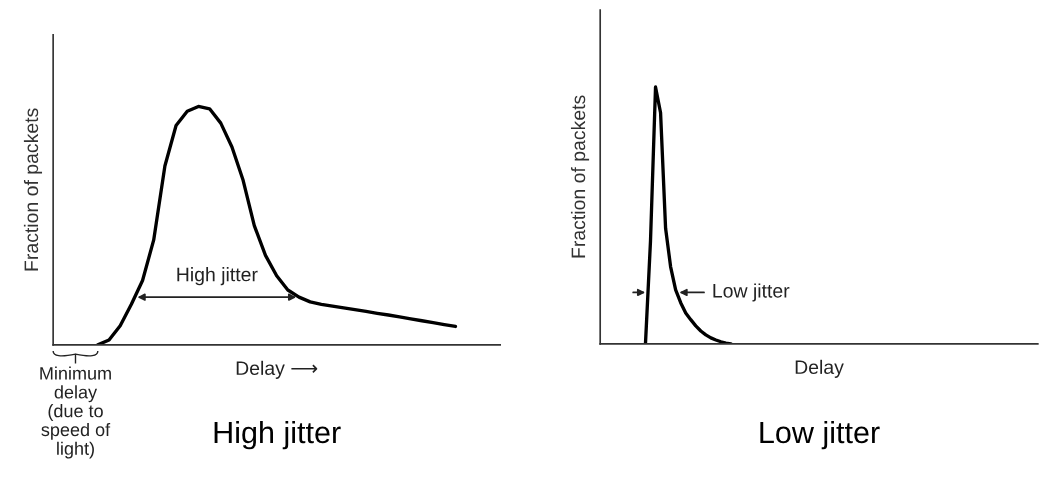 The image size is (1042, 499). What do you see at coordinates (75, 412) in the screenshot?
I see `text: Minimum delay (due to speed of light)` at bounding box center [75, 412].